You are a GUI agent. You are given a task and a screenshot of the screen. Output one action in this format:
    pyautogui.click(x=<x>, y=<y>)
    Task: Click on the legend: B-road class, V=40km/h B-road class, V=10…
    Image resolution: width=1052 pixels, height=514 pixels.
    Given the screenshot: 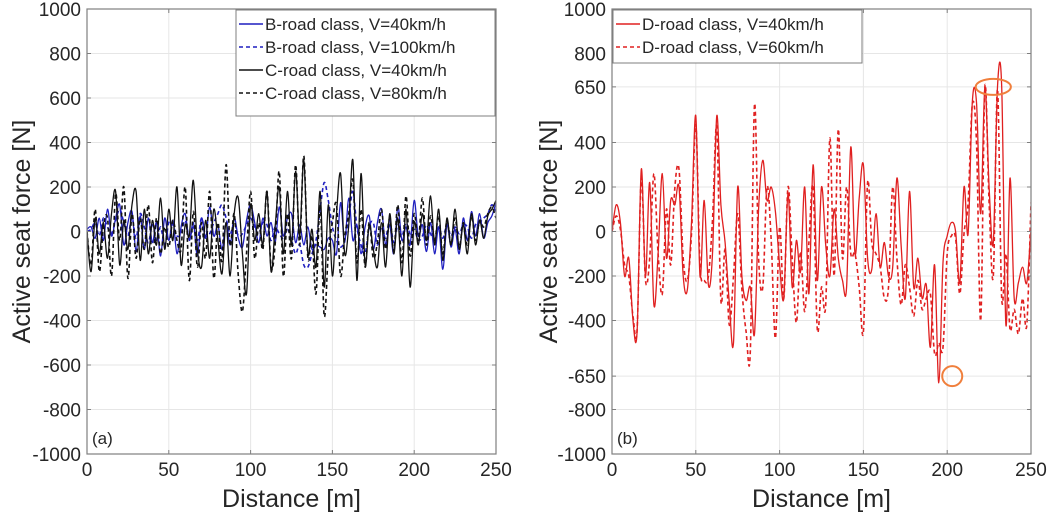 What is the action you would take?
    pyautogui.click(x=365, y=63)
    